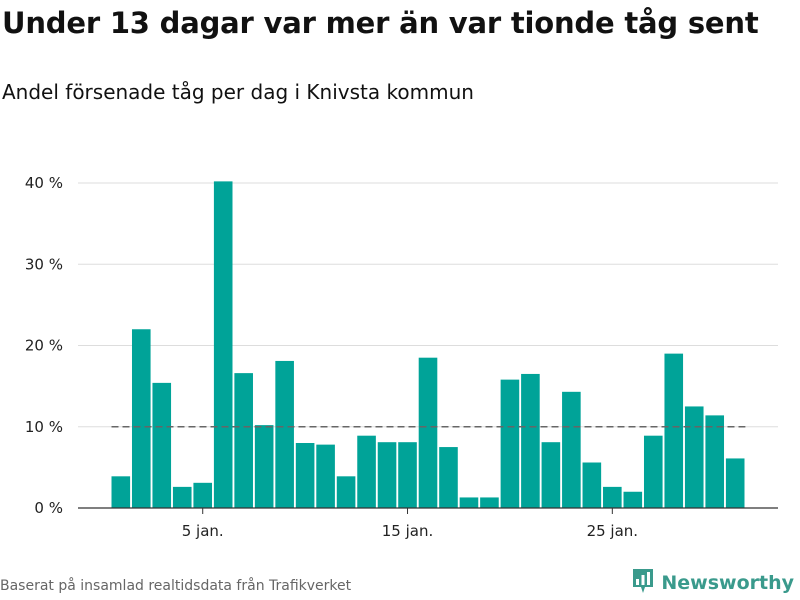 The height and width of the screenshot is (600, 800). I want to click on y-tick-label: 0 %, so click(48, 508).